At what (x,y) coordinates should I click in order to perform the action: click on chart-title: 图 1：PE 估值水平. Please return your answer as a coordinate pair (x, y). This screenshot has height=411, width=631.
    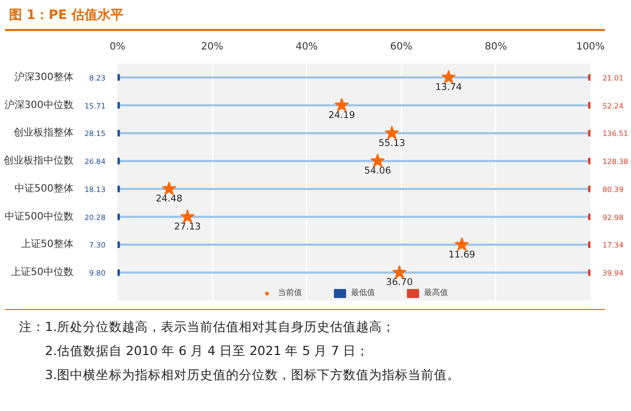
    Looking at the image, I should click on (305, 18).